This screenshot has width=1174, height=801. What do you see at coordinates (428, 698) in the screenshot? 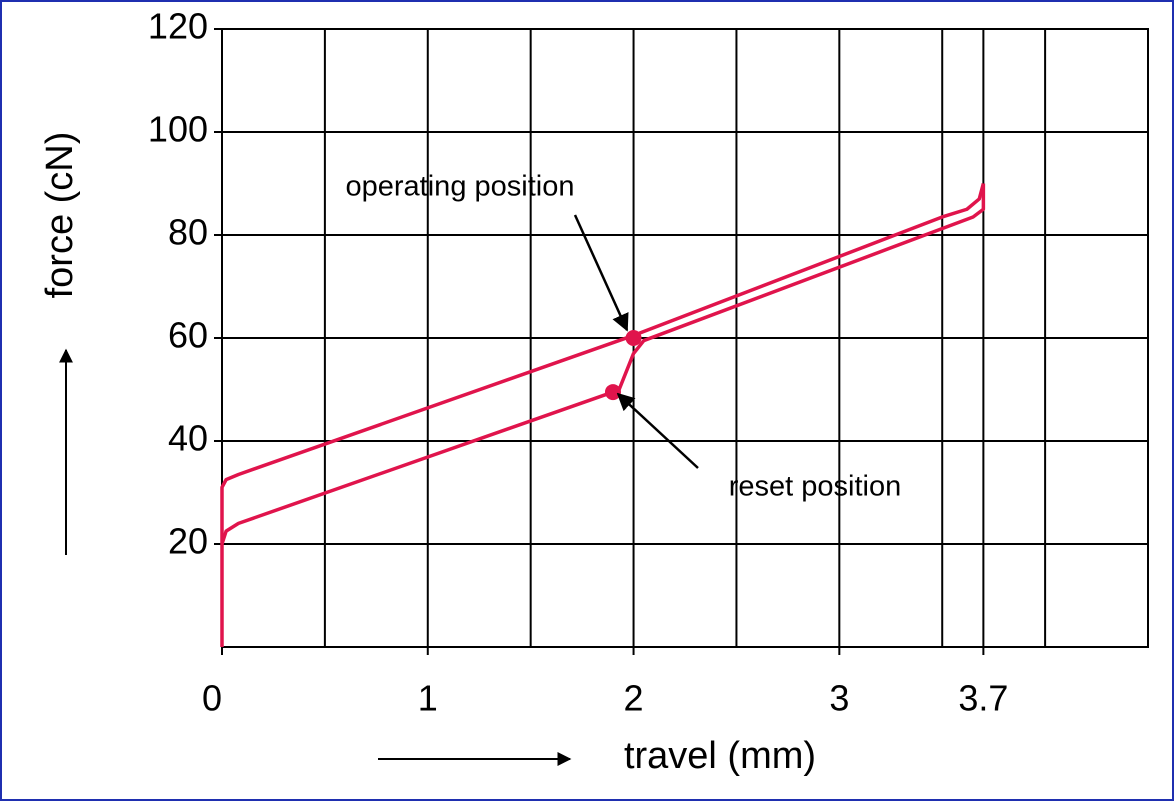
I see `x-tick-label: 1` at bounding box center [428, 698].